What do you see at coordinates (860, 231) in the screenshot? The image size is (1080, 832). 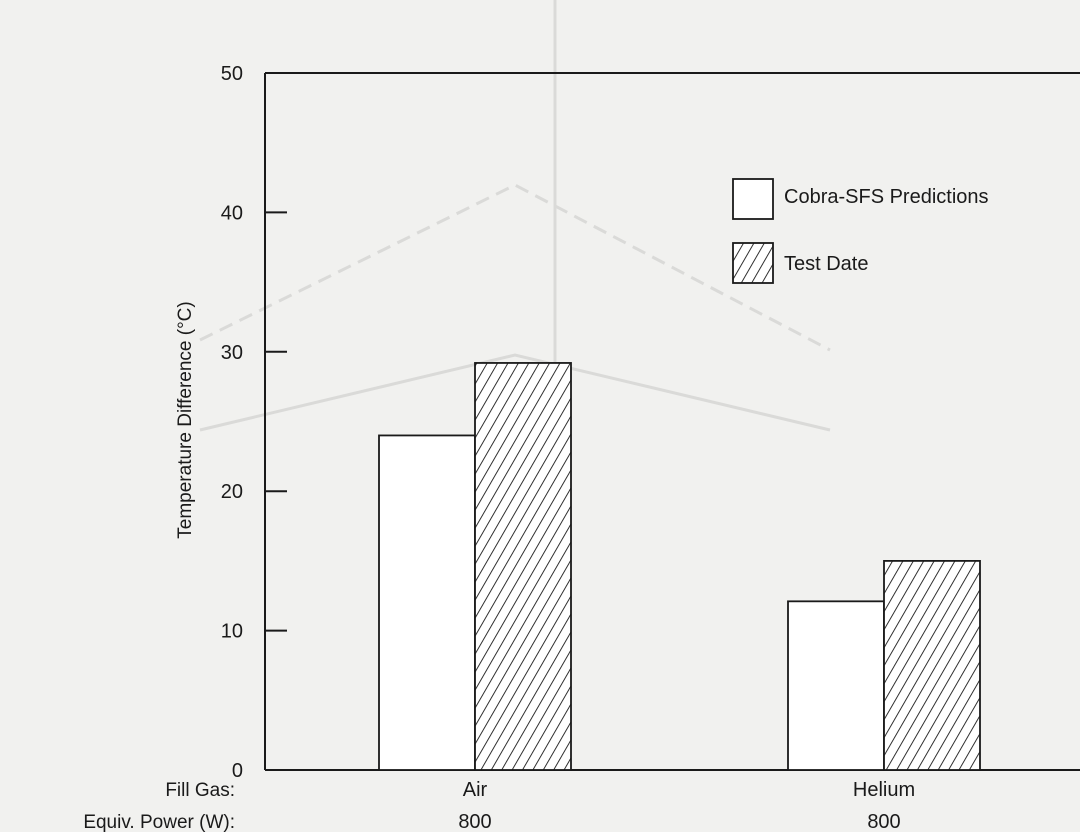 I see `legend: Cobra-SFS Predictions Test Date` at bounding box center [860, 231].